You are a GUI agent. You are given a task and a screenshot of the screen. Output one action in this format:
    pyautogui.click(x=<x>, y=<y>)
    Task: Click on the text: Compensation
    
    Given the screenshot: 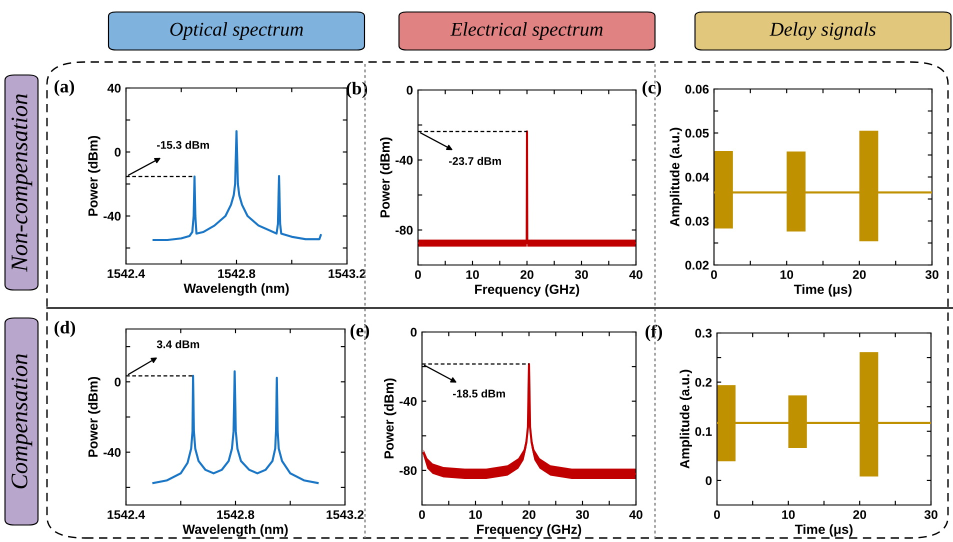 What is the action you would take?
    pyautogui.click(x=22, y=421)
    